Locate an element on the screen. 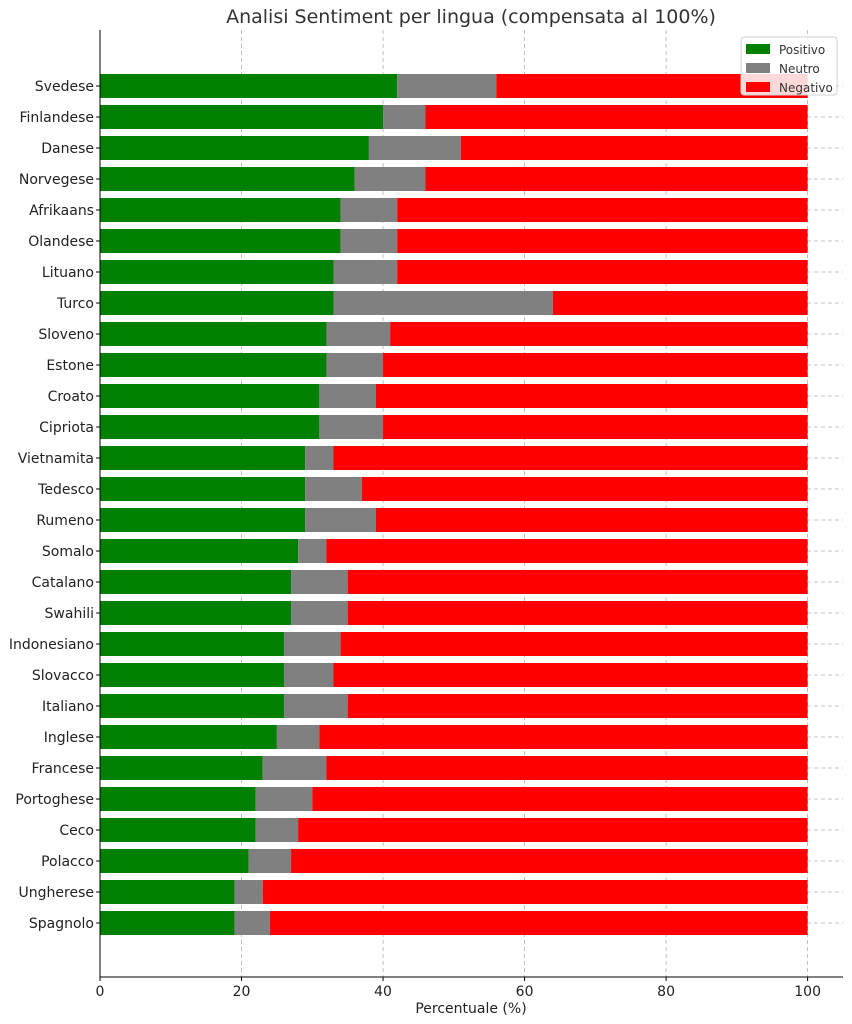 The image size is (852, 1024). y-tick-label: Indonesiano is located at coordinates (51, 645).